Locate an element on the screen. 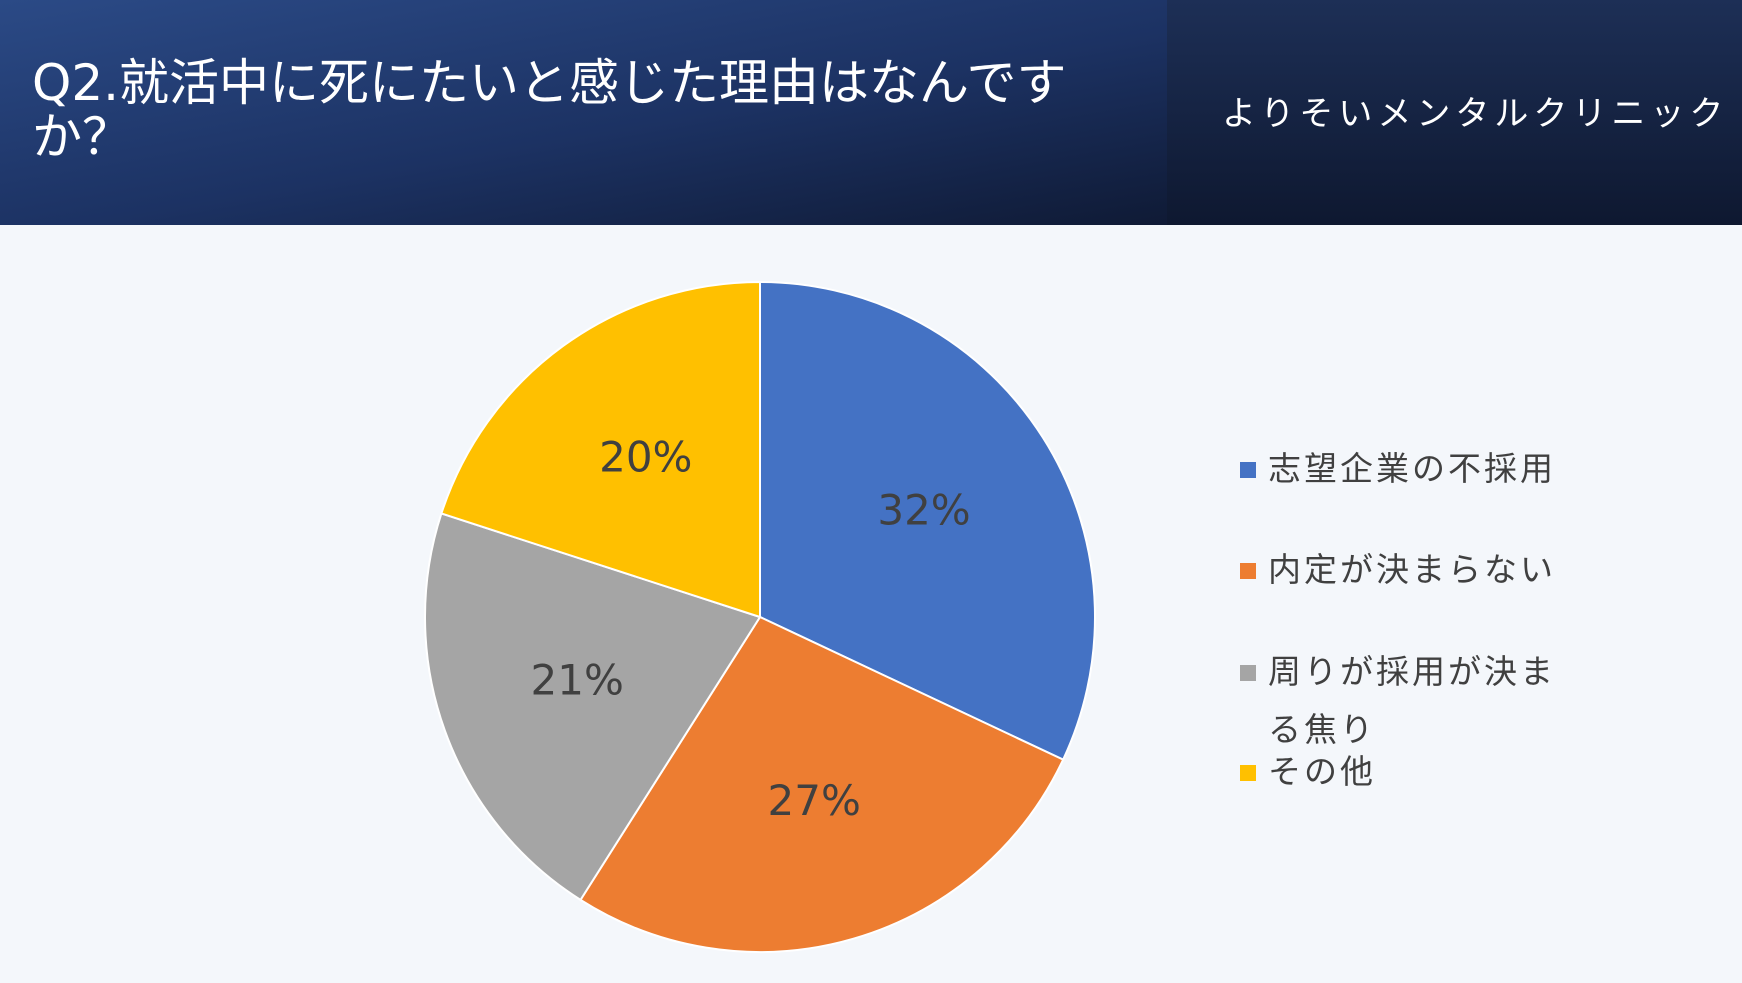  legend-item: 内定が決まらない is located at coordinates (1405, 570).